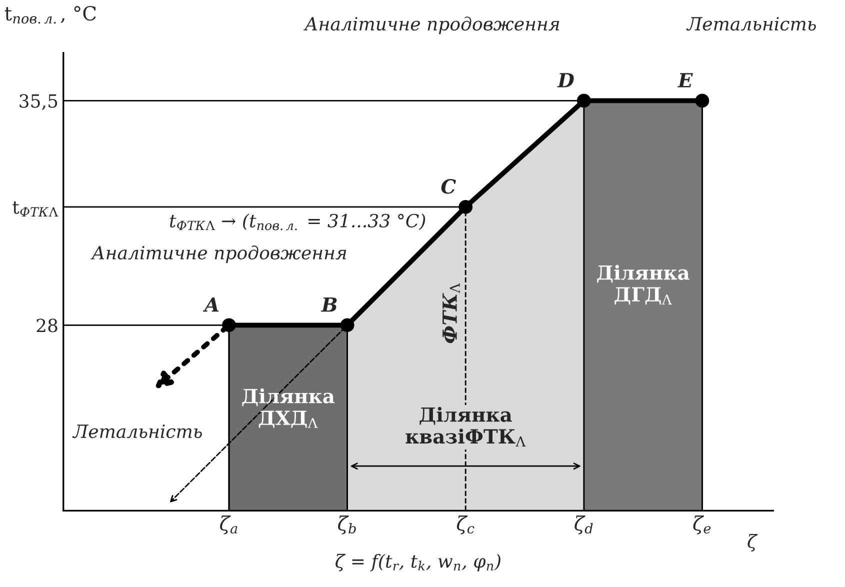 The image size is (845, 587). Describe the element at coordinates (451, 313) in the screenshot. I see `ref-line-label: ФТК$_{Λ}$` at that location.